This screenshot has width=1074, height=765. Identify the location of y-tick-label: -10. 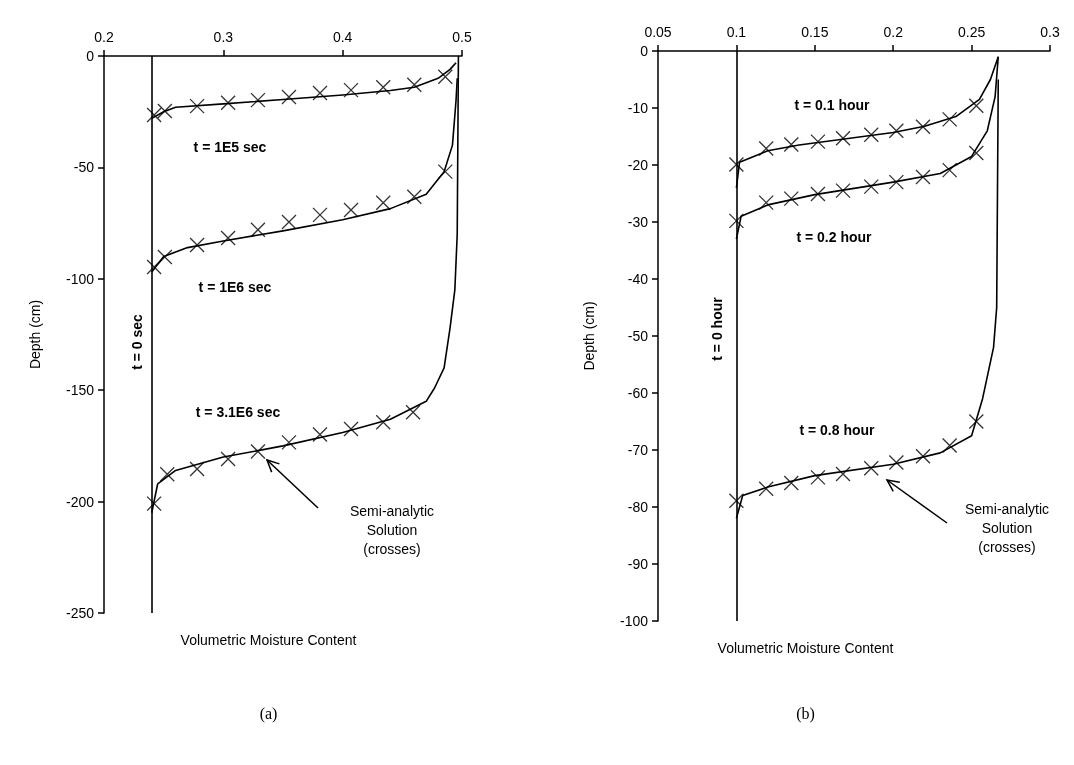
(638, 108).